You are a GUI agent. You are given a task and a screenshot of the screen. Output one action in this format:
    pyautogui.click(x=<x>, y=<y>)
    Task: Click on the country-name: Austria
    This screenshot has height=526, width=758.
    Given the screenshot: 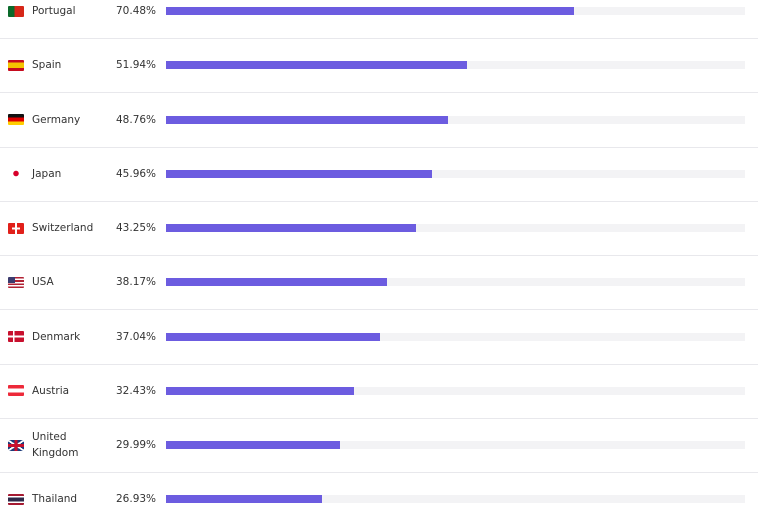 What is the action you would take?
    pyautogui.click(x=51, y=390)
    